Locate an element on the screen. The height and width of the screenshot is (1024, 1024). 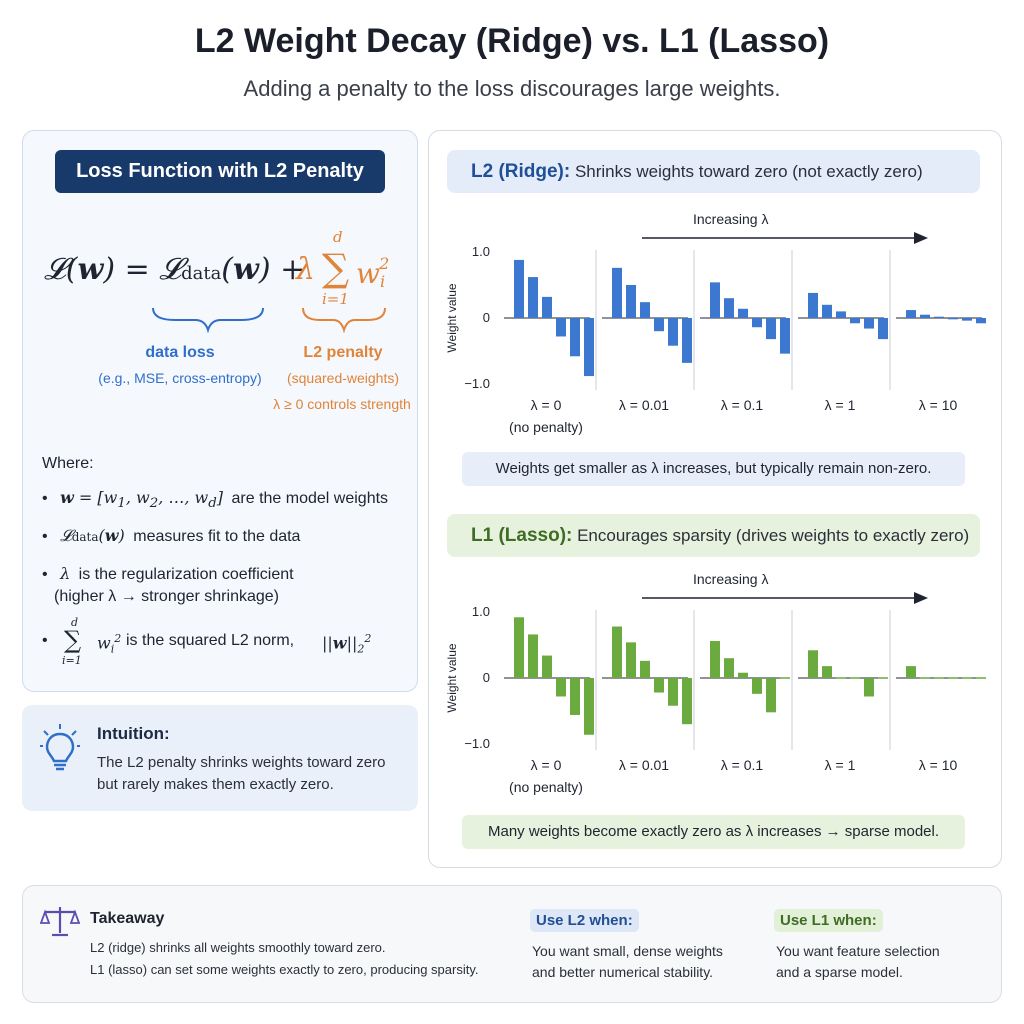
l2-ytick: 0 is located at coordinates (486, 317).